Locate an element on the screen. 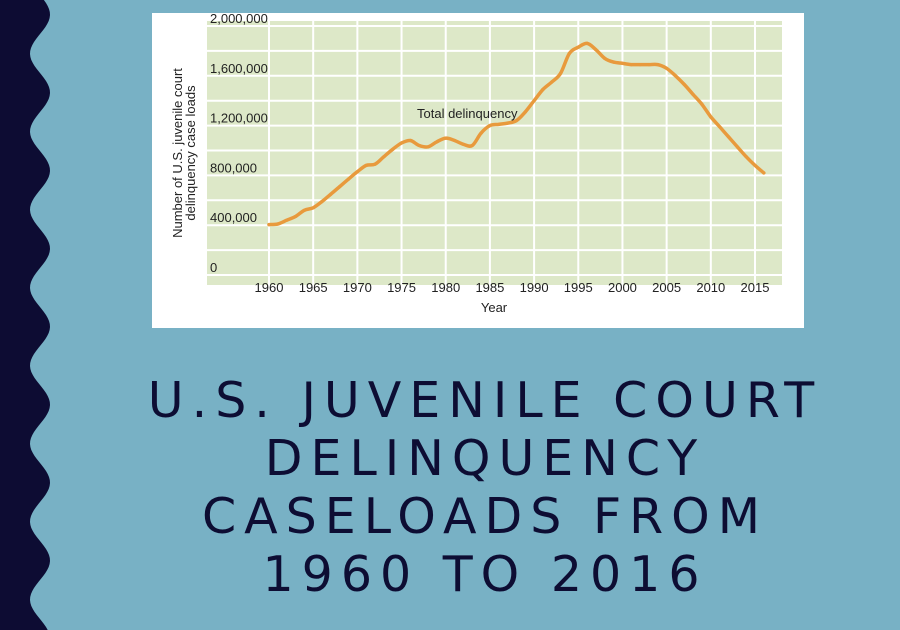 The height and width of the screenshot is (630, 900). x-tick-label: 2010 is located at coordinates (710, 287).